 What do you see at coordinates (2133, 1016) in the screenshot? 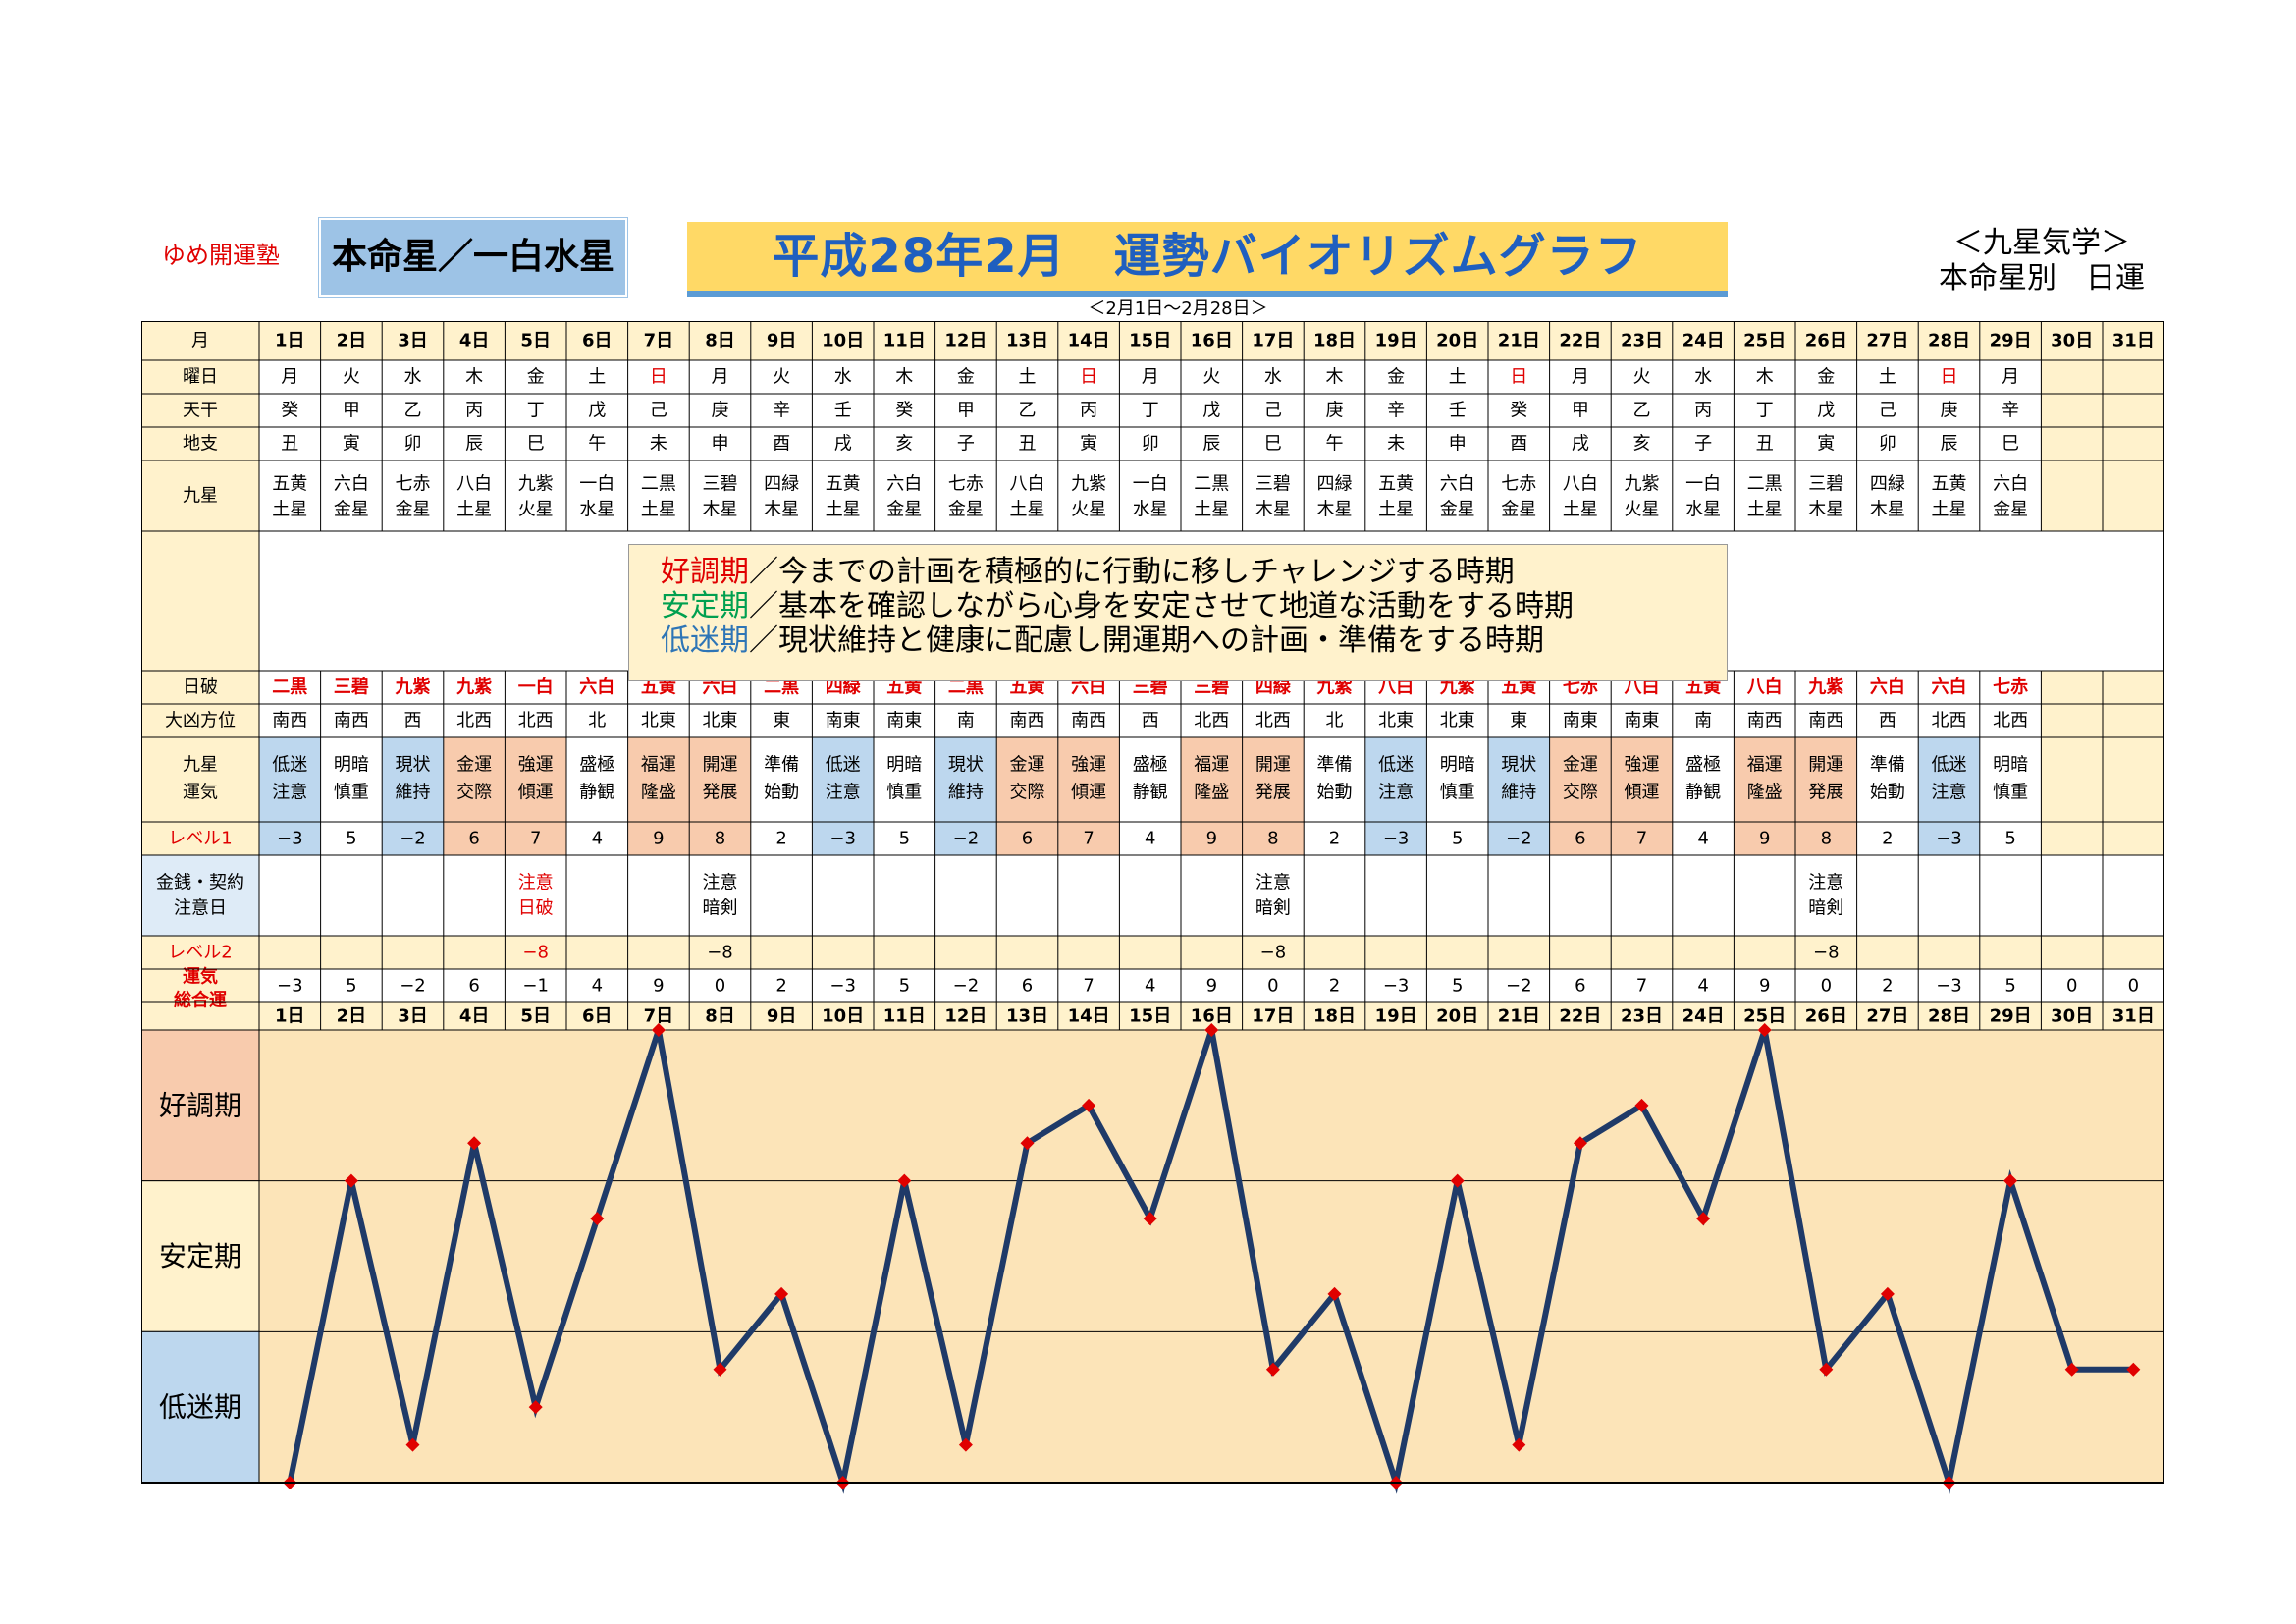
I see `day-footer: 31日` at bounding box center [2133, 1016].